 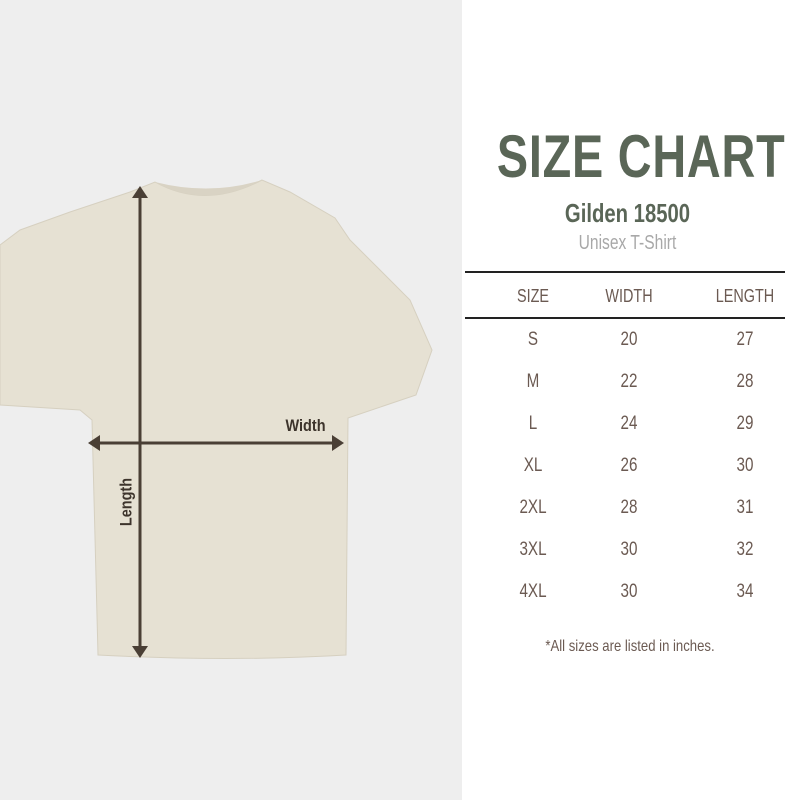 What do you see at coordinates (305, 425) in the screenshot?
I see `width-label: Width` at bounding box center [305, 425].